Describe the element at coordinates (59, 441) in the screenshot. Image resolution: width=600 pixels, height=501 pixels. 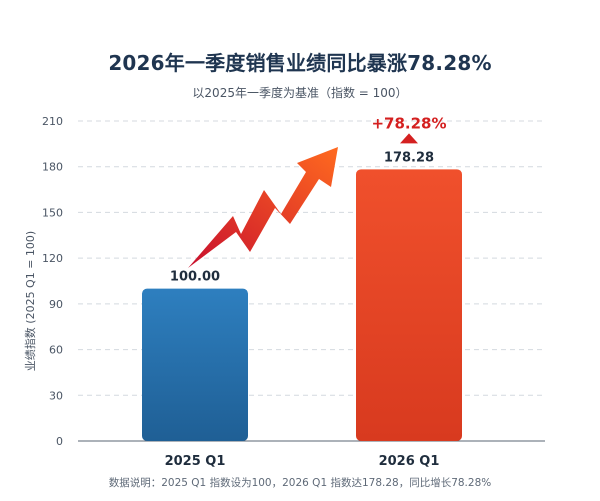
I see `y-tick-label: 0` at that location.